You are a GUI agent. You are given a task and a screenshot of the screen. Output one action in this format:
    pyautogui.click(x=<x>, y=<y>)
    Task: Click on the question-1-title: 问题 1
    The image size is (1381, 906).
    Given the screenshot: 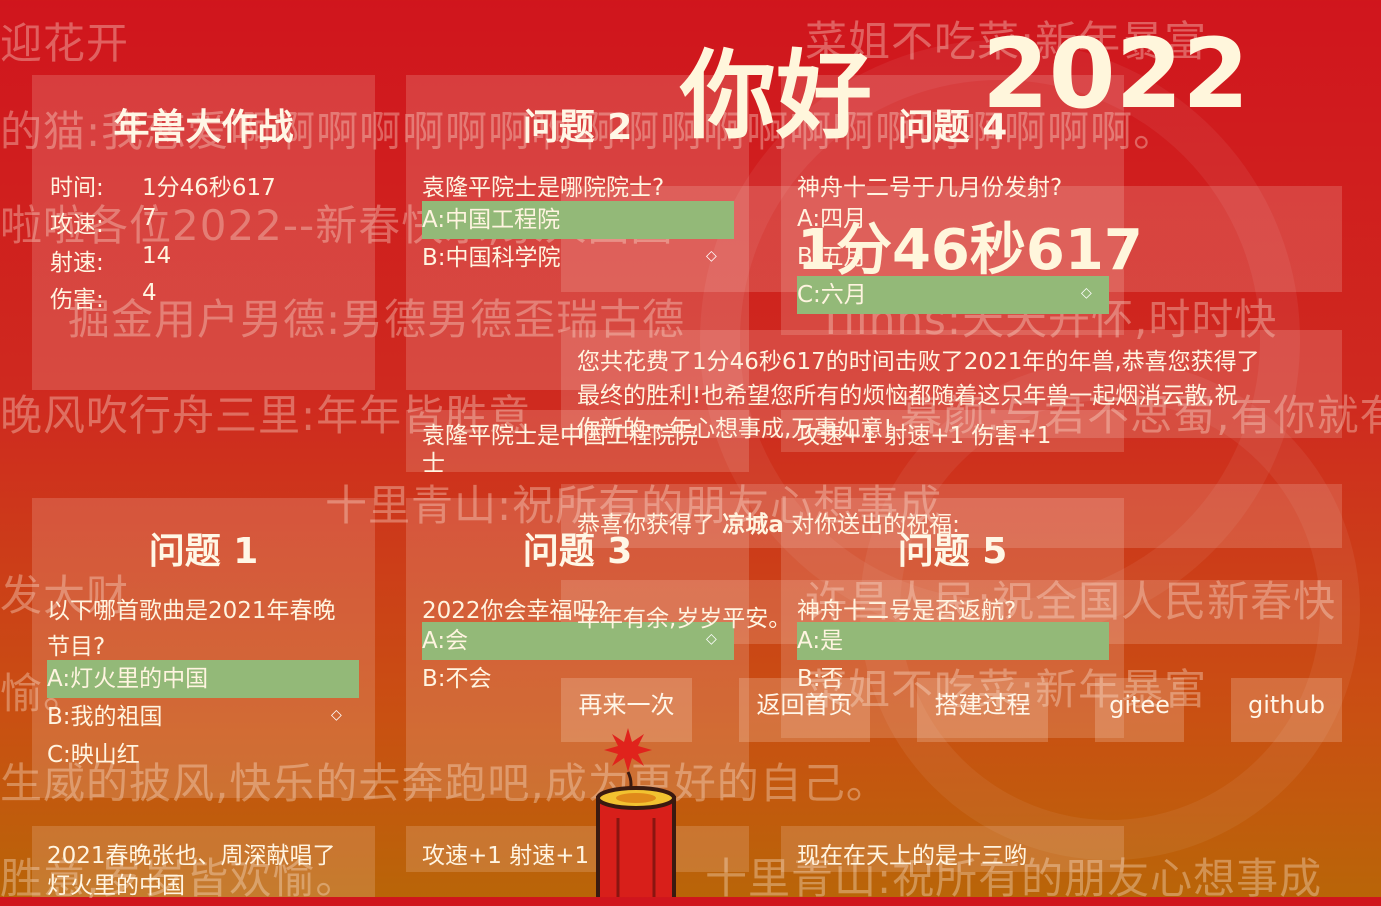 What is the action you would take?
    pyautogui.click(x=203, y=551)
    